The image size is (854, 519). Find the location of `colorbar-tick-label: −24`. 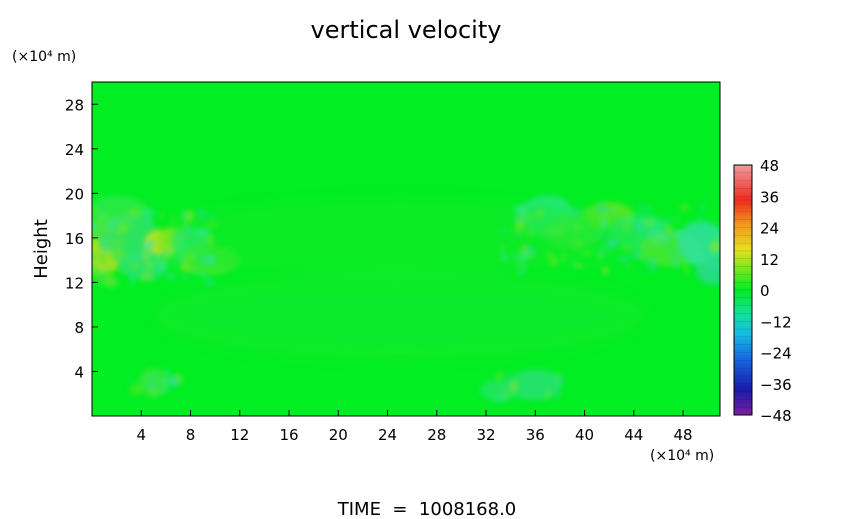

colorbar-tick-label: −24 is located at coordinates (776, 354).